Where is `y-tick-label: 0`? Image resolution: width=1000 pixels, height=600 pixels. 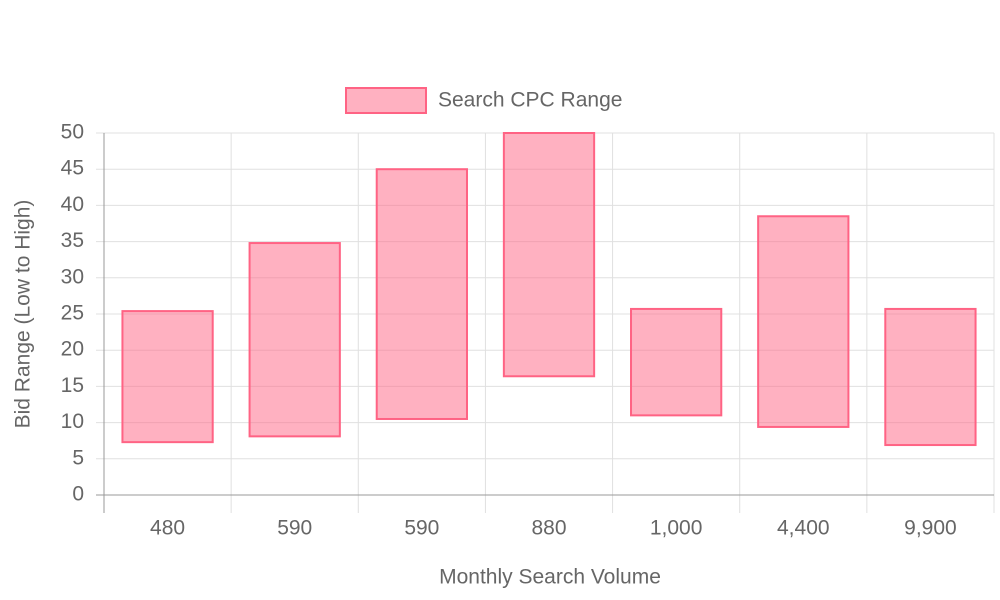
y-tick-label: 0 is located at coordinates (78, 494).